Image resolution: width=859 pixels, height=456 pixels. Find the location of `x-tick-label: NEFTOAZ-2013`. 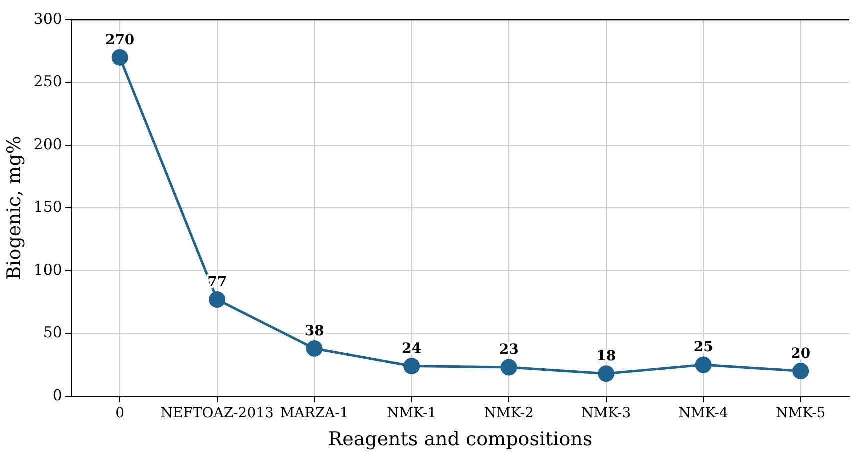

x-tick-label: NEFTOAZ-2013 is located at coordinates (217, 413).